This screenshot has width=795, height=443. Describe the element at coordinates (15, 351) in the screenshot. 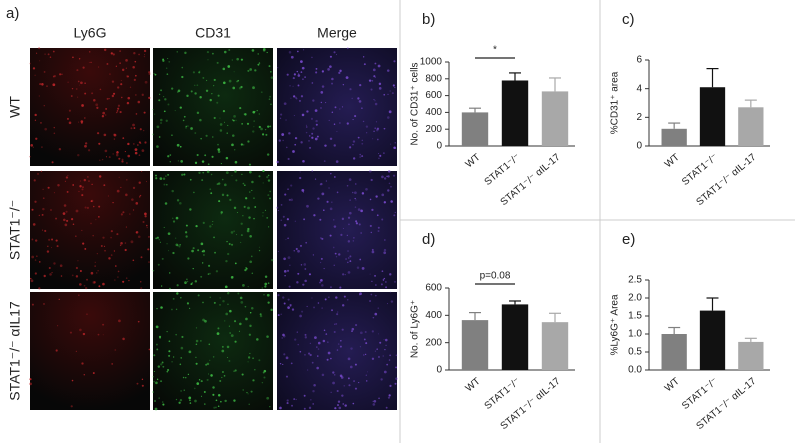

I see `row-label: STAT1⁻/⁻ αIL17` at that location.